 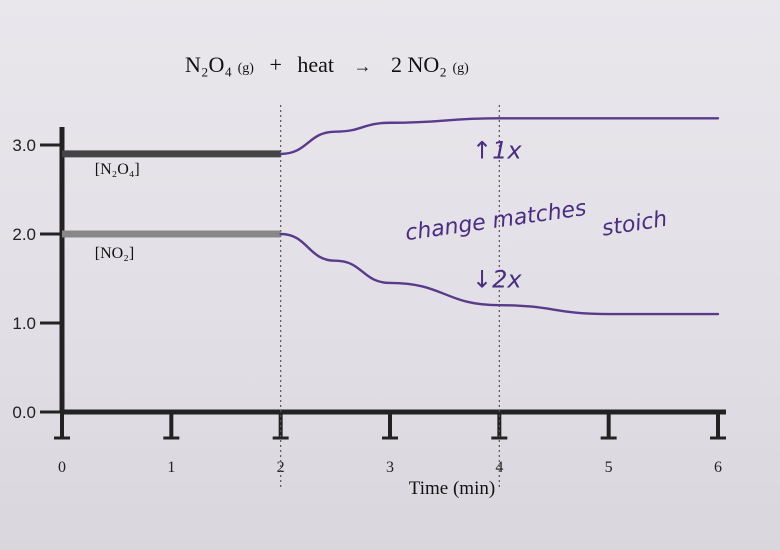 What do you see at coordinates (718, 467) in the screenshot?
I see `x-tick-label: 6` at bounding box center [718, 467].